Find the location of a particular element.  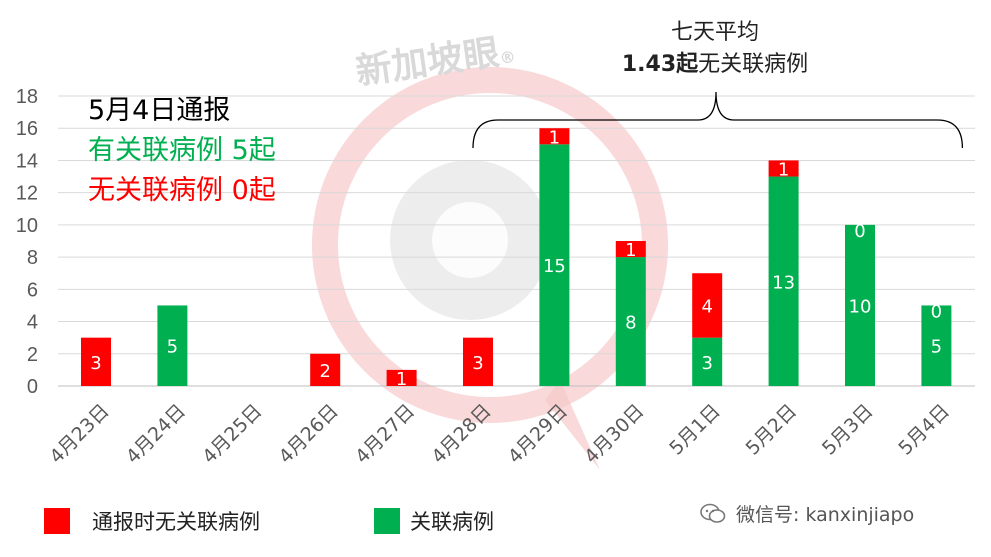

legend-swatch-unlinked is located at coordinates (57, 521).